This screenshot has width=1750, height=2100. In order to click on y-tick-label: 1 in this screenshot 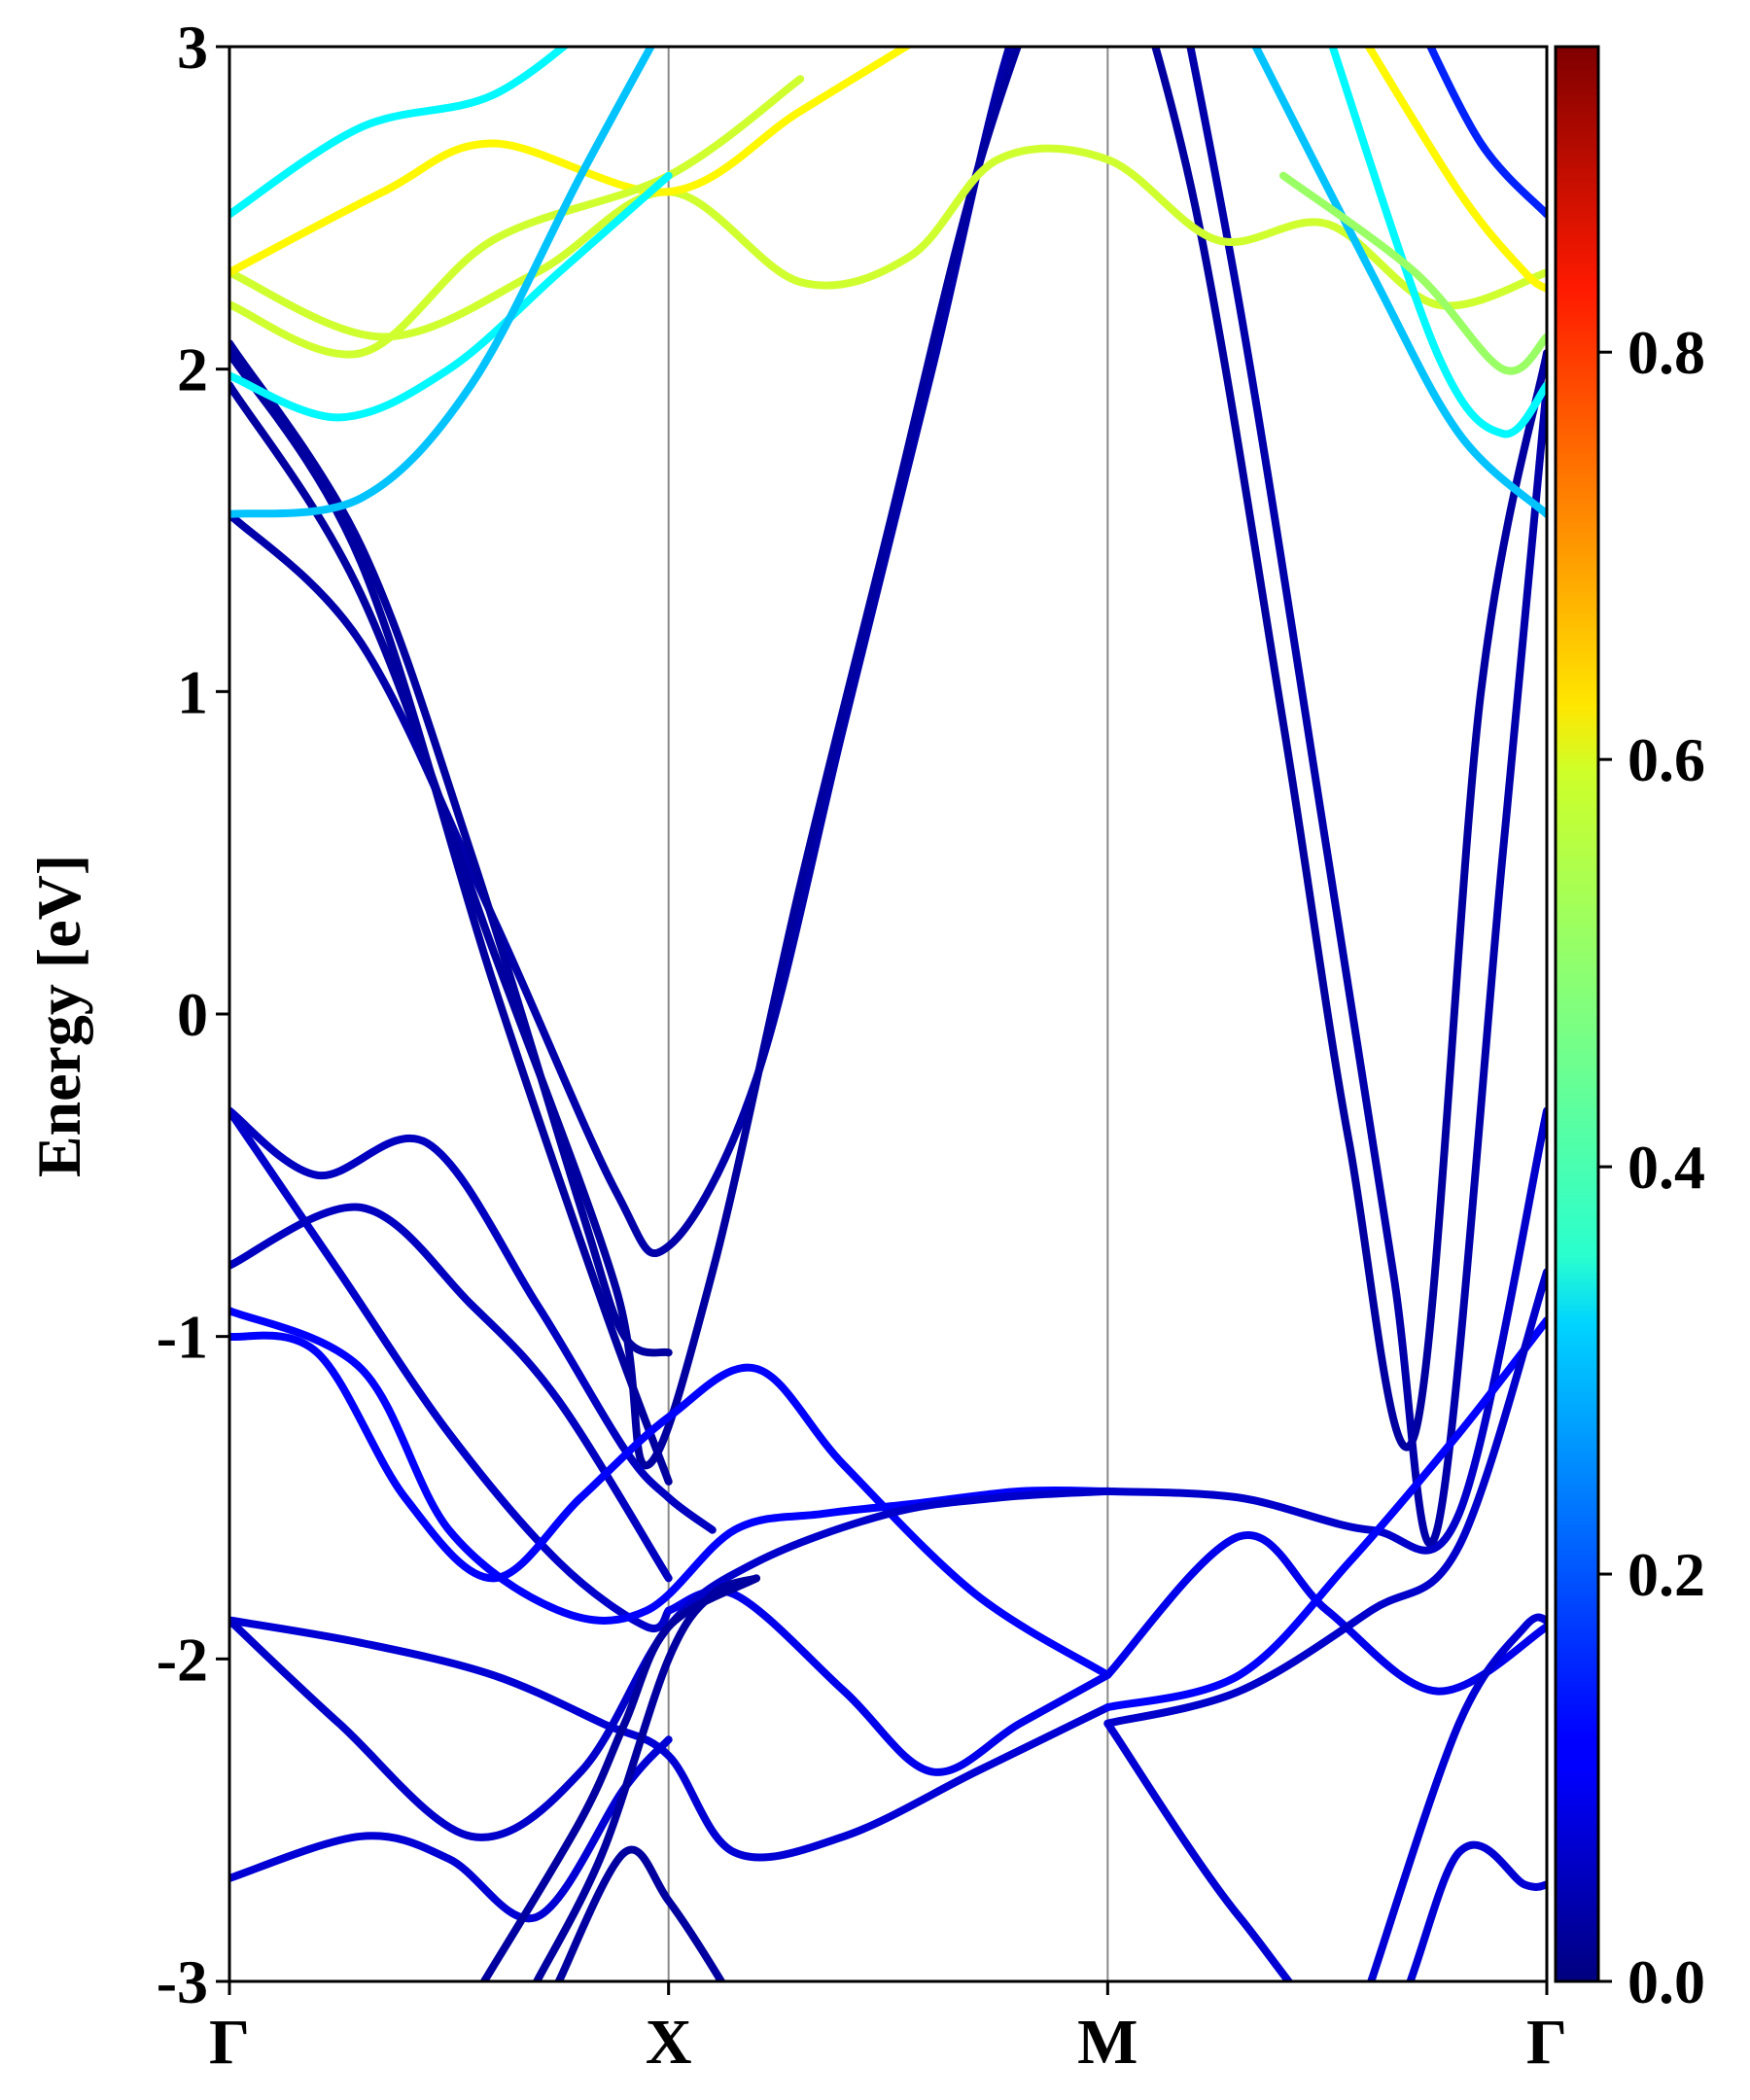, I will do `click(192, 691)`.